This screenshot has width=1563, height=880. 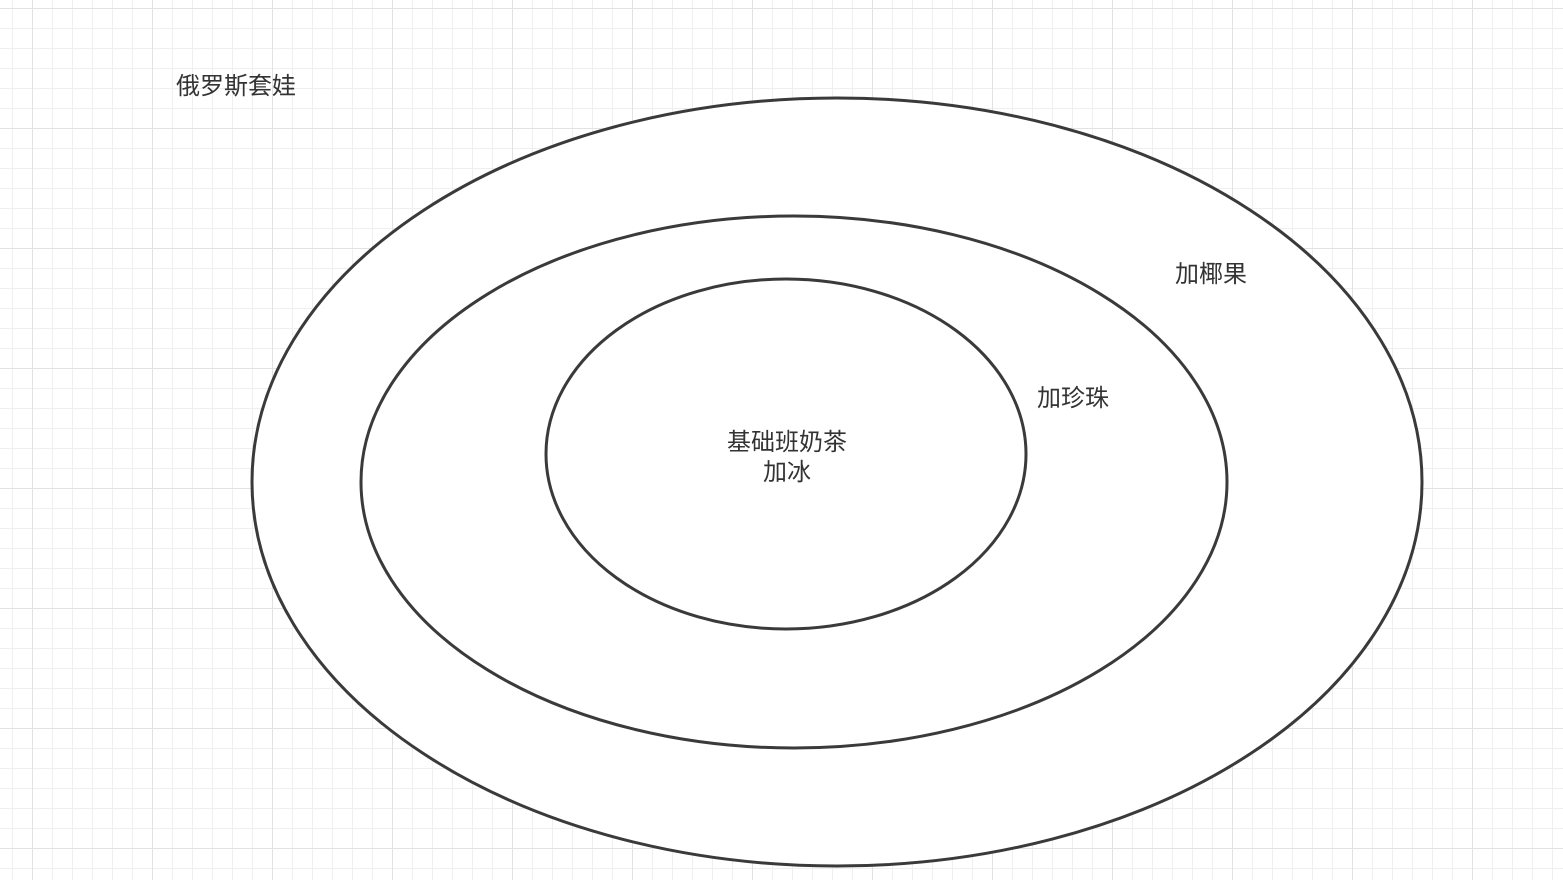 What do you see at coordinates (1211, 274) in the screenshot?
I see `outer-layer-label: 加椰果` at bounding box center [1211, 274].